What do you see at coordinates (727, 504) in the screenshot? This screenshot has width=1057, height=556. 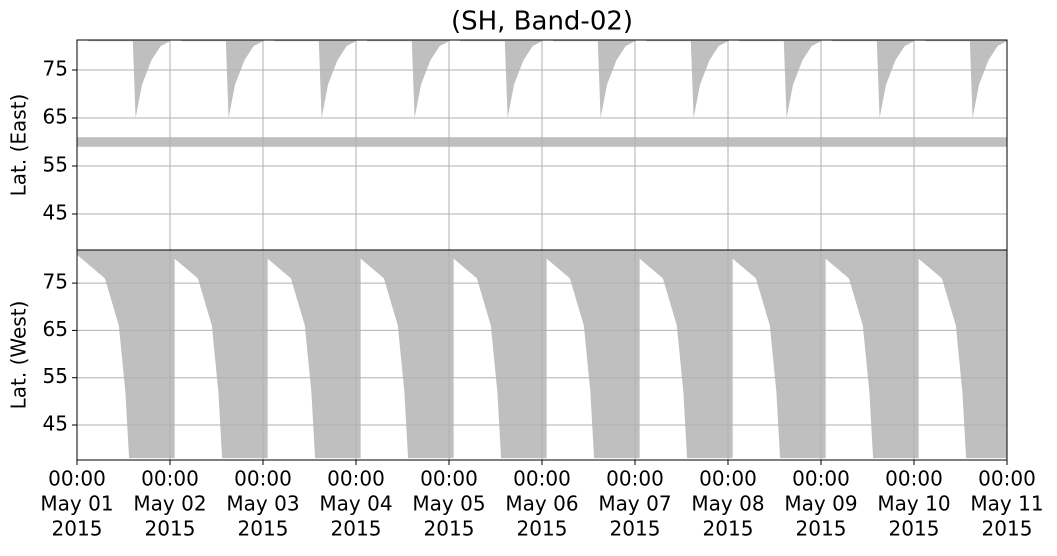 I see `x-tick-label: May 08` at bounding box center [727, 504].